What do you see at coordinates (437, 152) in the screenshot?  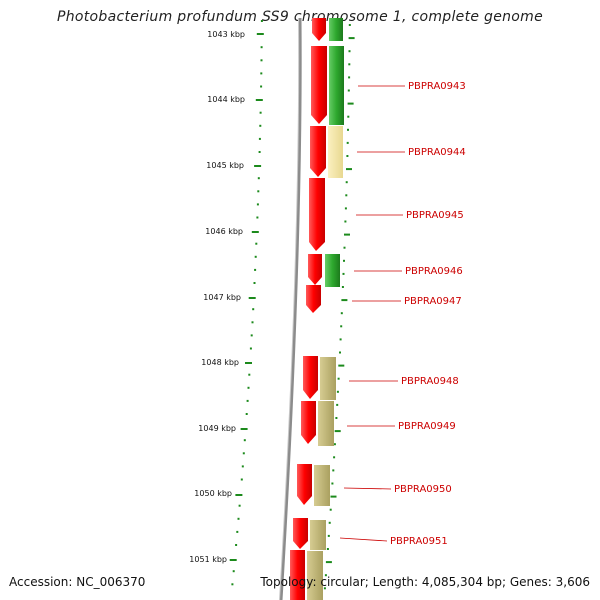 I see `gene-label-pbpra0944: PBPRA0944` at bounding box center [437, 152].